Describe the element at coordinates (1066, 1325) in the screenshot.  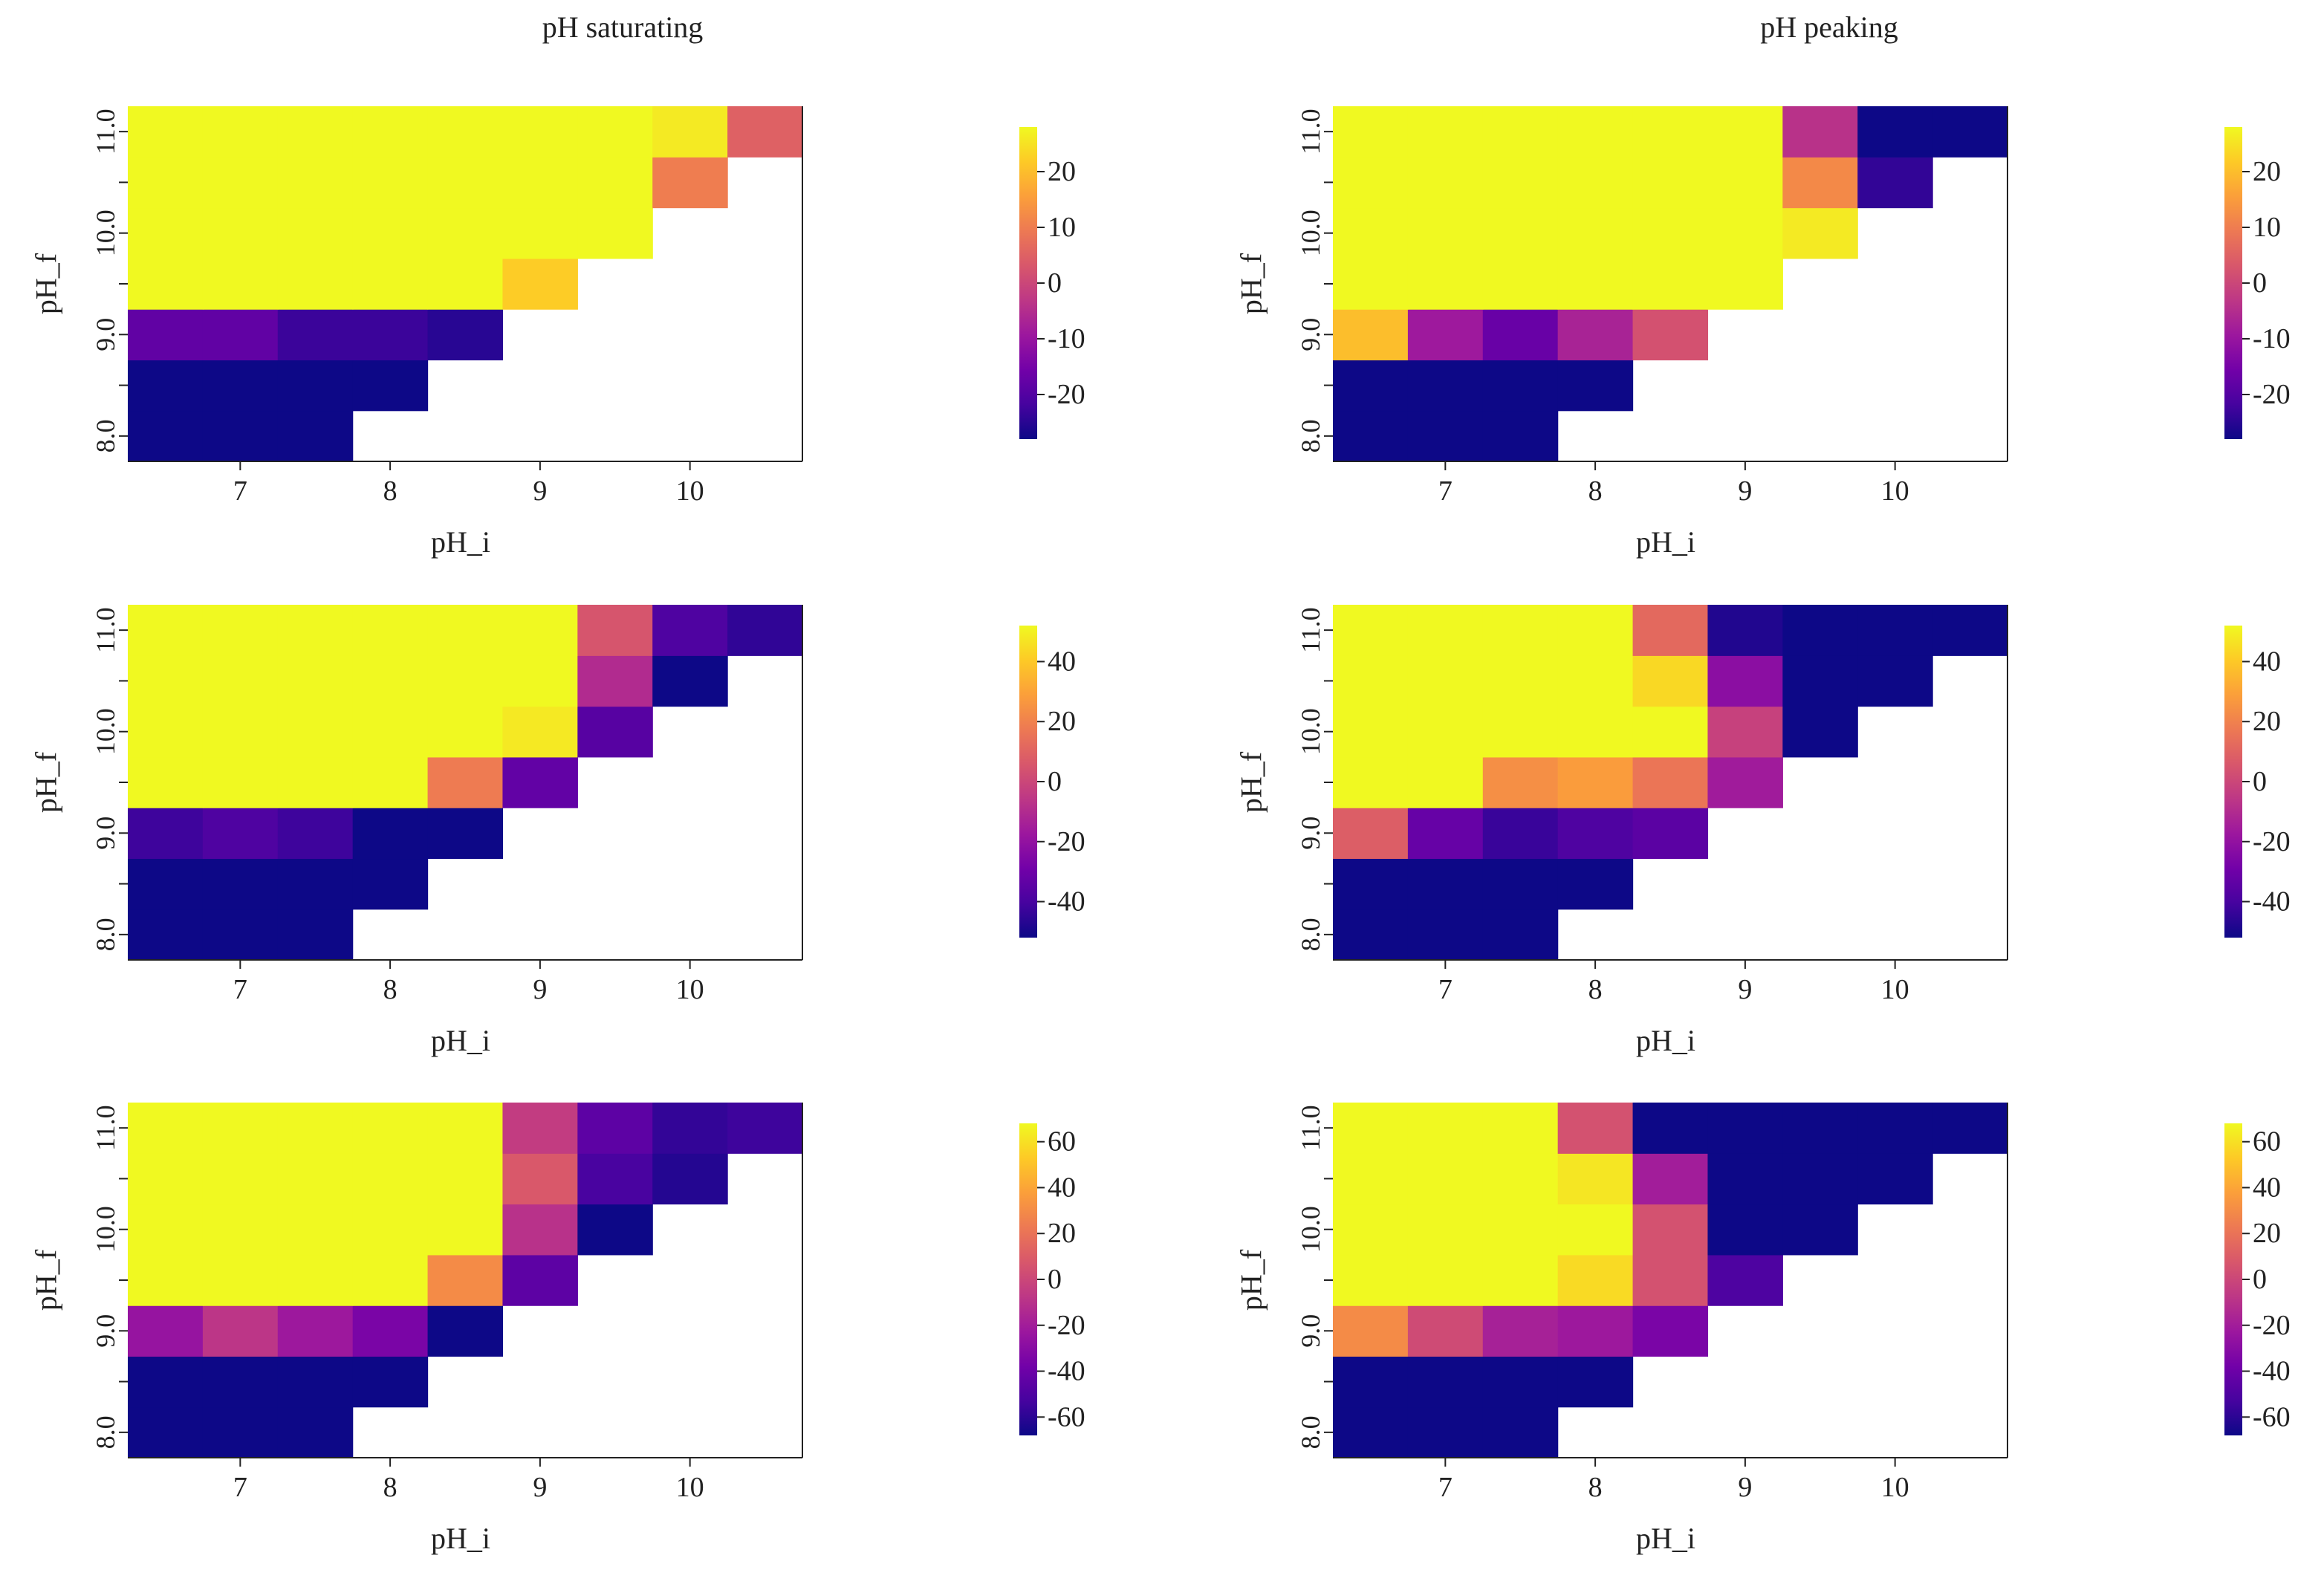
I see `colorbar-tick-label: -20` at that location.